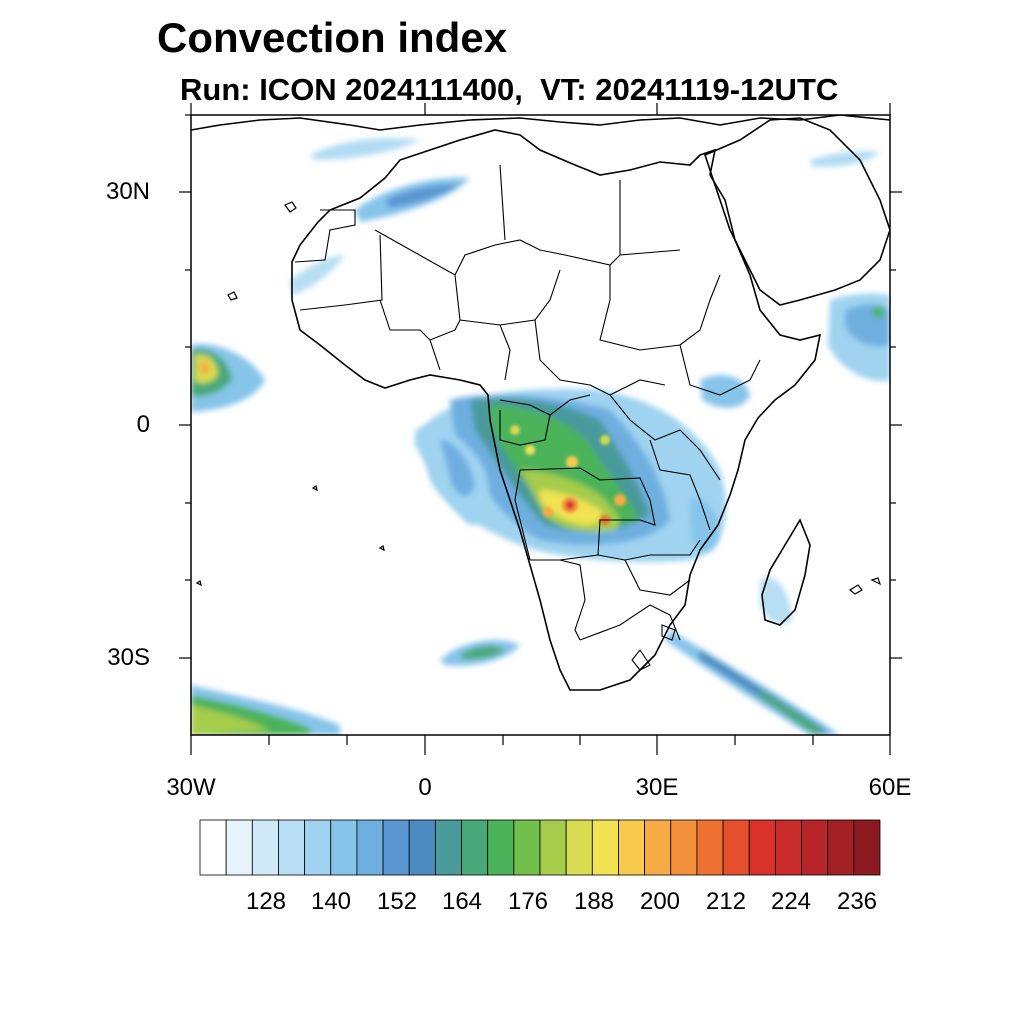 The image size is (1024, 1024). Describe the element at coordinates (890, 787) in the screenshot. I see `lon-label-60e: 60E` at that location.